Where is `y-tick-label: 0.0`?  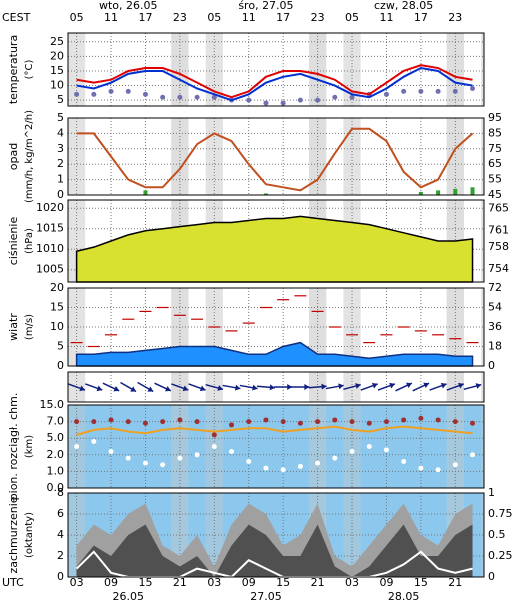
y-tick-label: 0.0 is located at coordinates (56, 487).